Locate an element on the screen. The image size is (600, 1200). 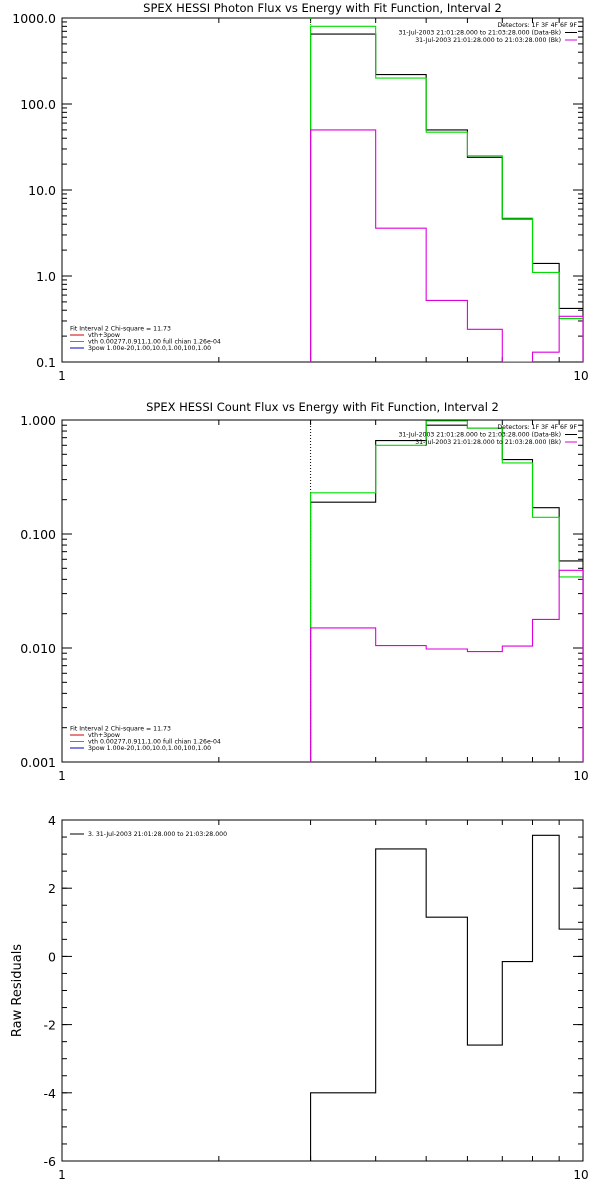
y-tick-label: 0.010 is located at coordinates (38, 648).